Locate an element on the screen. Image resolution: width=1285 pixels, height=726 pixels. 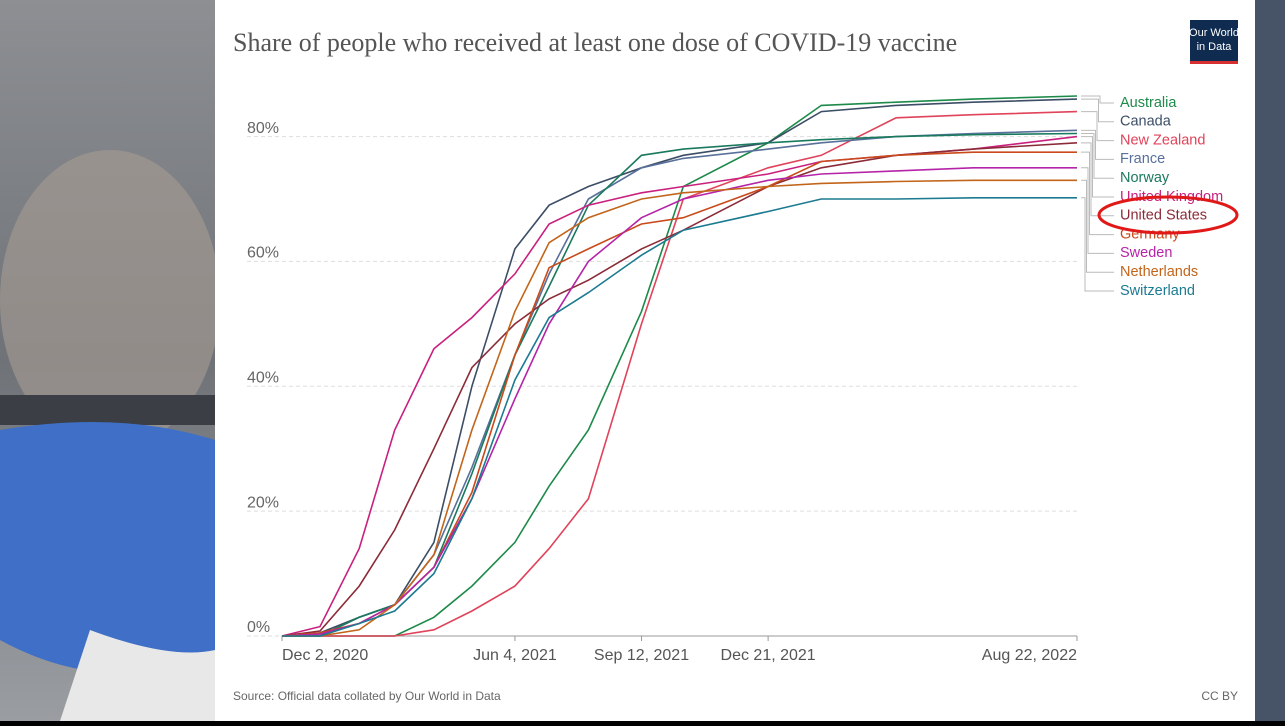
y-tick-label: 20% is located at coordinates (263, 502).